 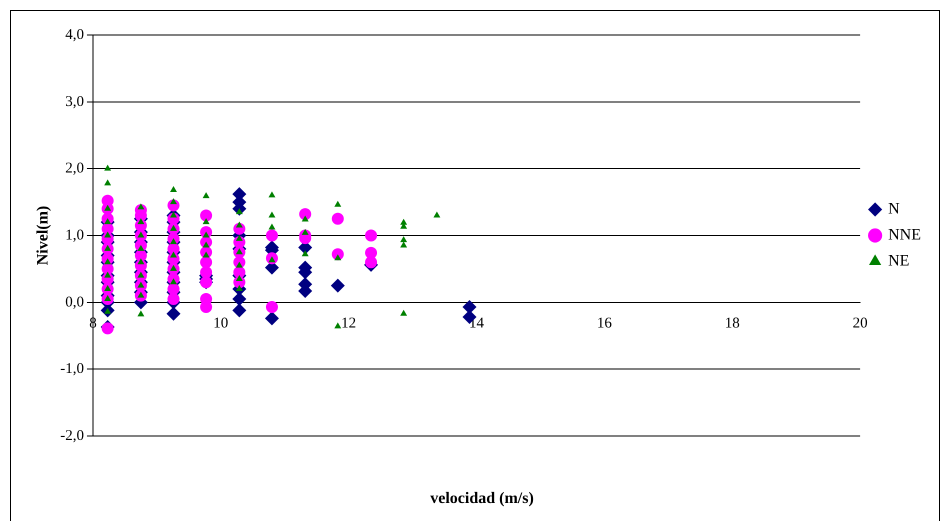 I want to click on legend-label: N, so click(x=894, y=209).